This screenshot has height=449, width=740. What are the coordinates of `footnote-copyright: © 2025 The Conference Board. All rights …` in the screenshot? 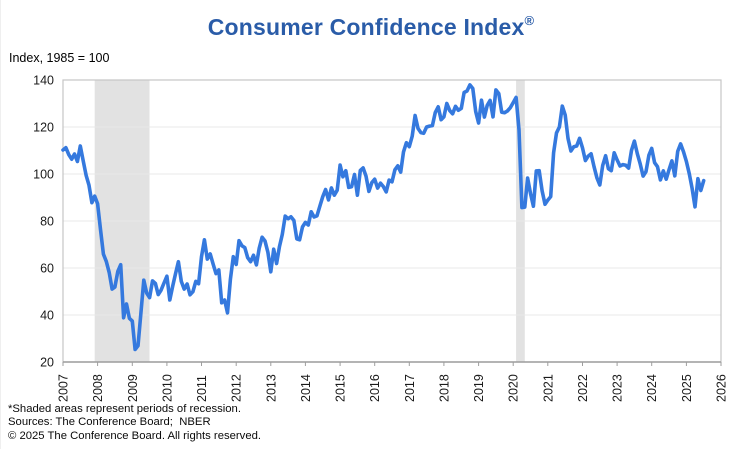 It's located at (135, 435).